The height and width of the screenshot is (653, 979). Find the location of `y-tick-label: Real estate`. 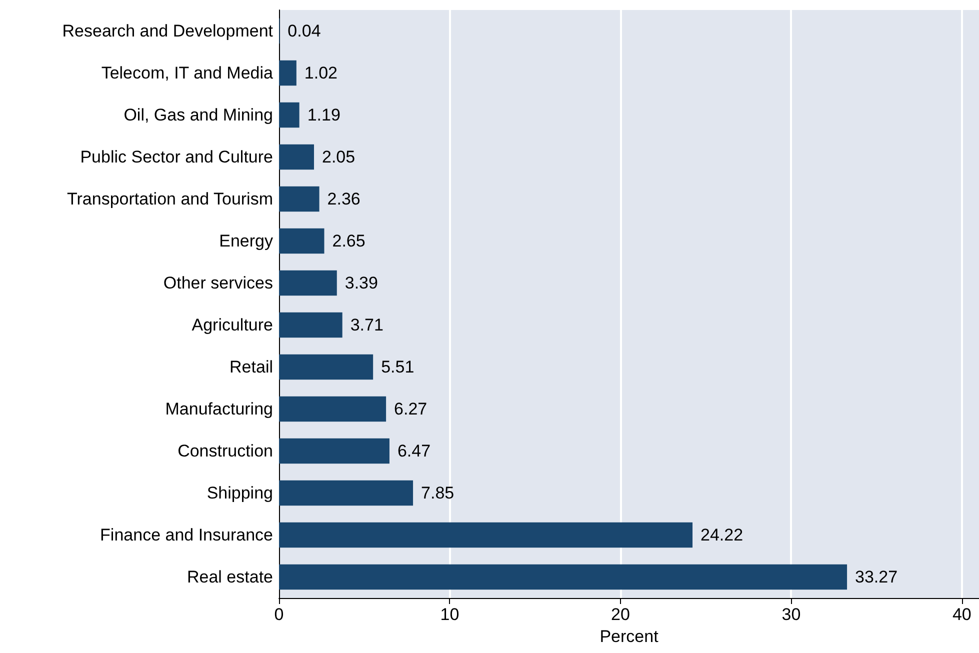

y-tick-label: Real estate is located at coordinates (230, 577).